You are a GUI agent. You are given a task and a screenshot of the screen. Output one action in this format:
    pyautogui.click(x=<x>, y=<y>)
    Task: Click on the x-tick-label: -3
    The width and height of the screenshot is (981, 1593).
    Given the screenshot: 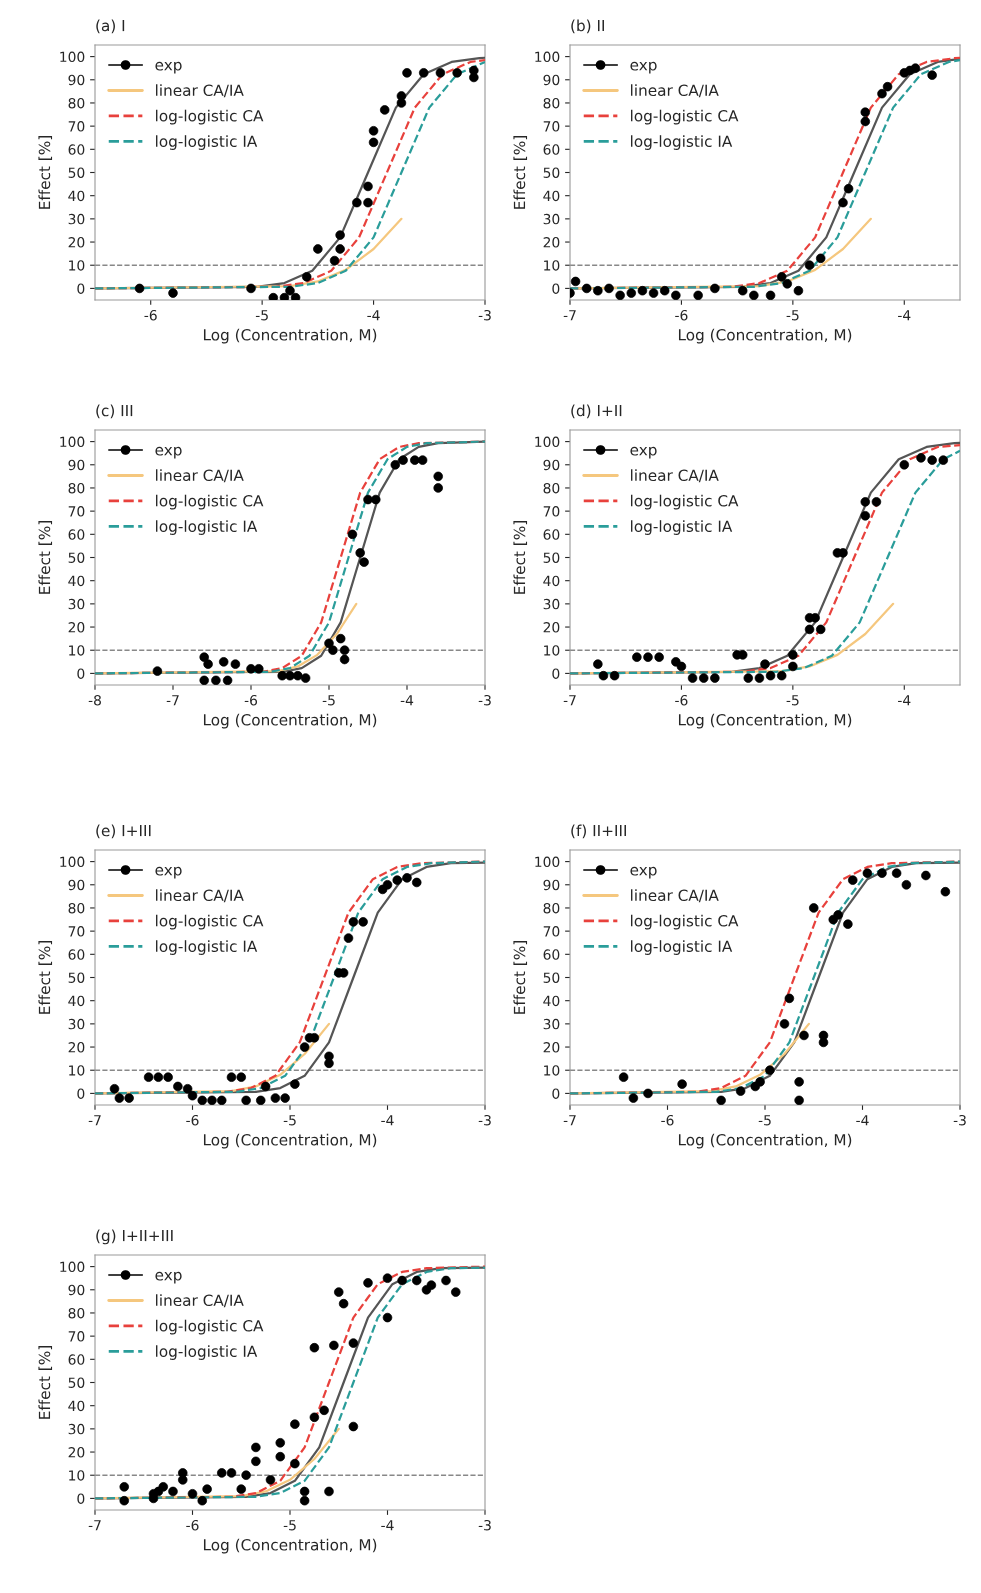 What is the action you would take?
    pyautogui.click(x=484, y=315)
    